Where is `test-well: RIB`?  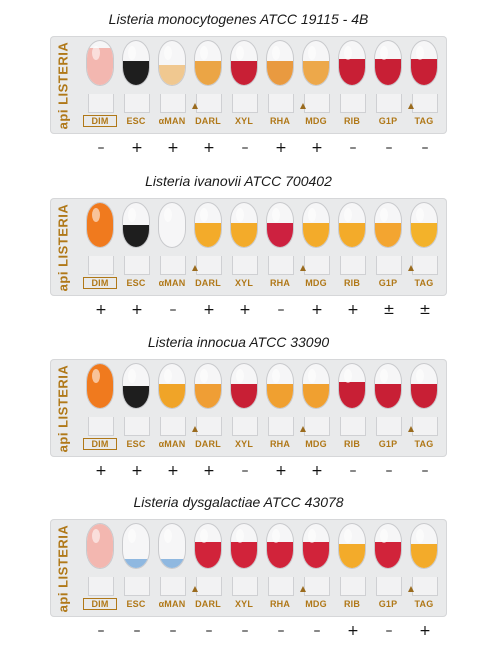
test-well: RIB is located at coordinates (353, 568).